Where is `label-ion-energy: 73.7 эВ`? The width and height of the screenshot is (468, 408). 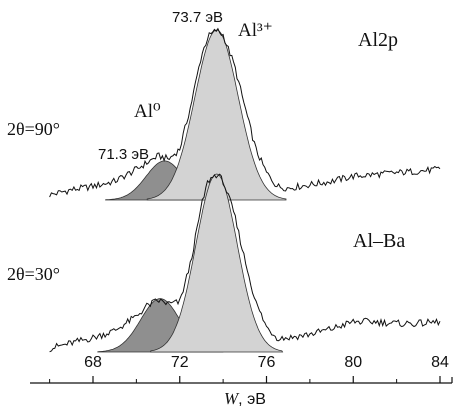 label-ion-energy: 73.7 эВ is located at coordinates (197, 17).